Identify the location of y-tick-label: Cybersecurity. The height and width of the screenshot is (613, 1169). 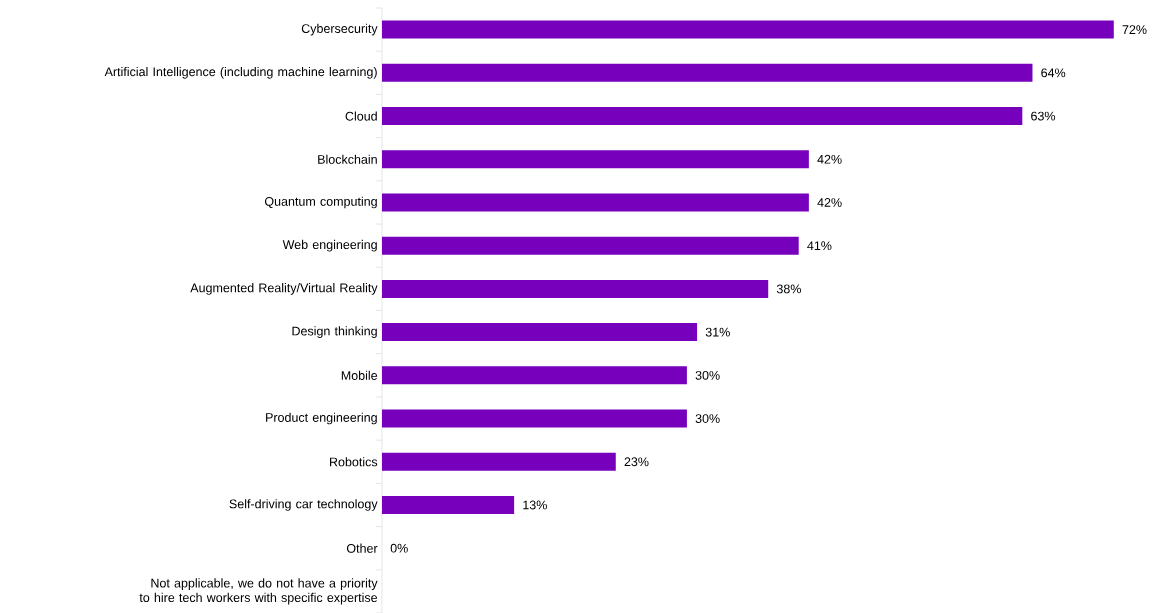
(339, 29).